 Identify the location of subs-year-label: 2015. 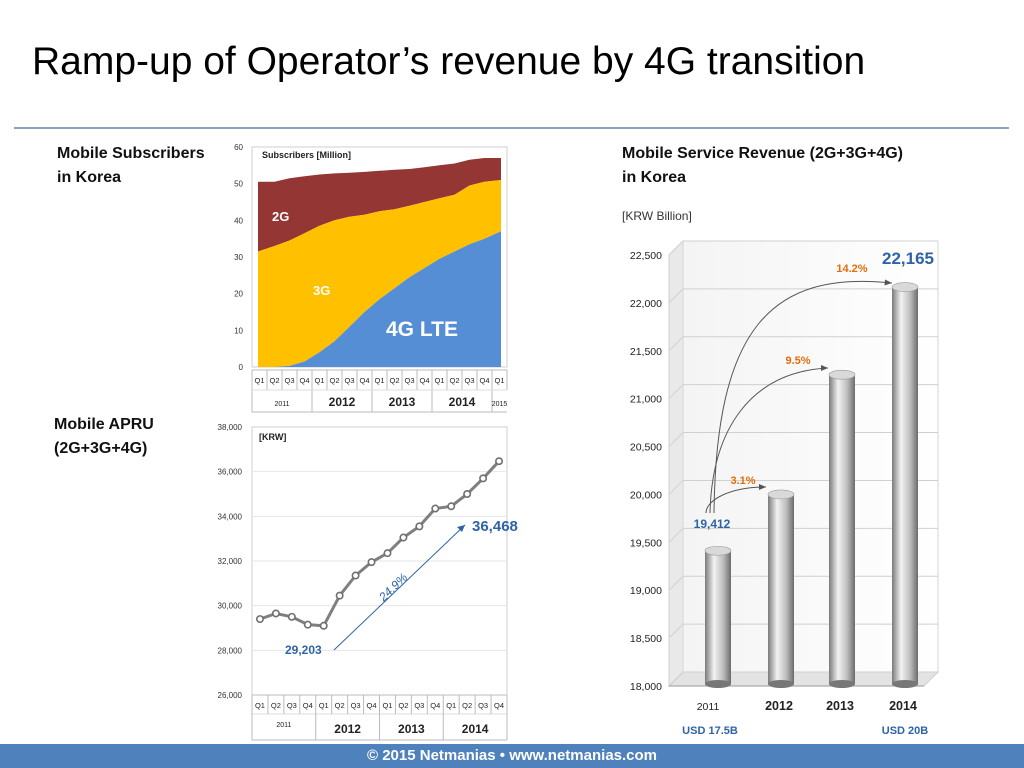
(500, 404).